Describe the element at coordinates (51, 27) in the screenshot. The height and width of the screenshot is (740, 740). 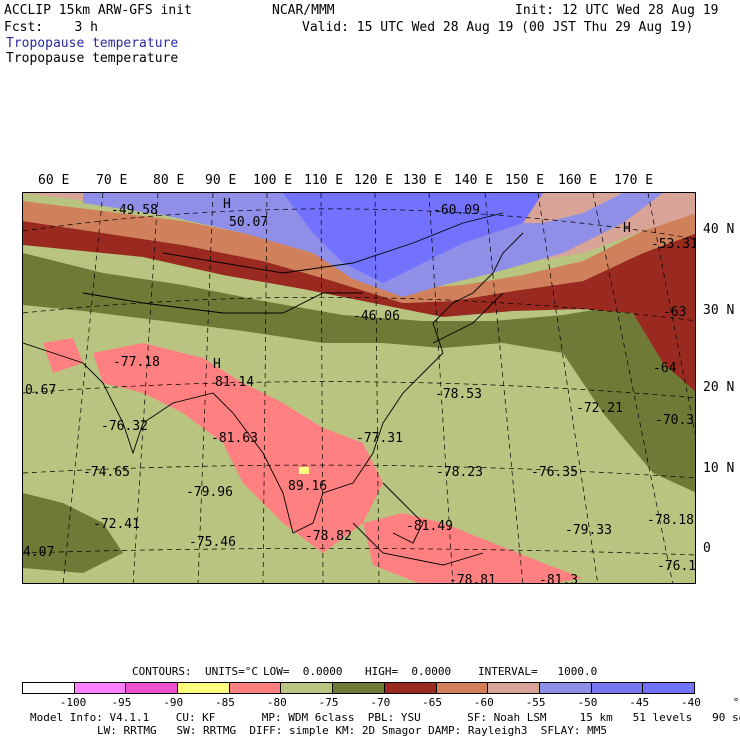
I see `forecast-hour: Fcst: 3 h` at that location.